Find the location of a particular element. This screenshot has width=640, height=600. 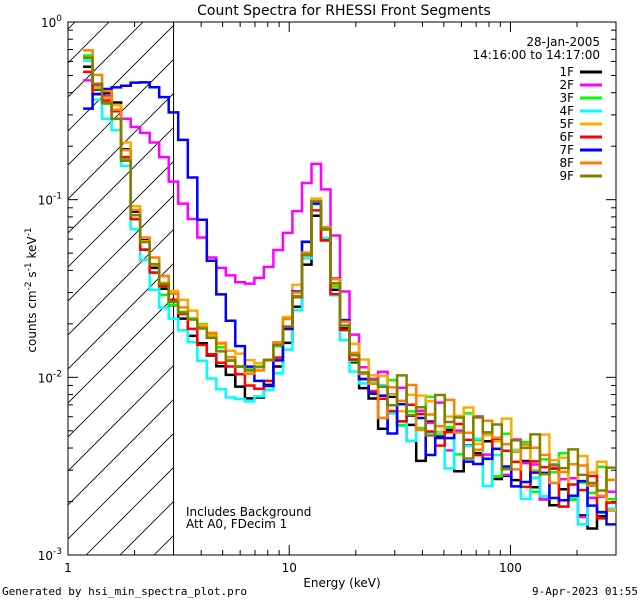

y-tick-label-exp: -1 is located at coordinates (57, 197).